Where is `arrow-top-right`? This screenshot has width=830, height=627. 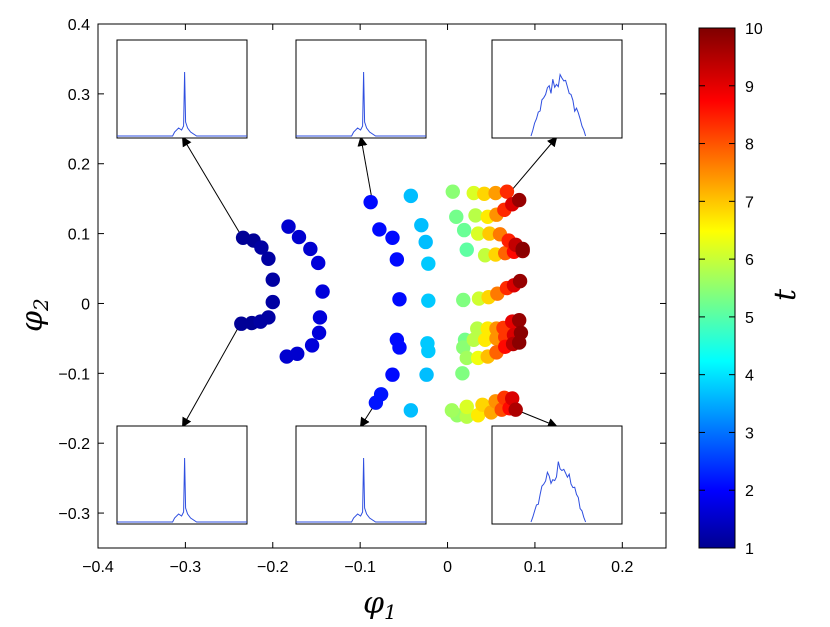 arrow-top-right is located at coordinates (534, 164).